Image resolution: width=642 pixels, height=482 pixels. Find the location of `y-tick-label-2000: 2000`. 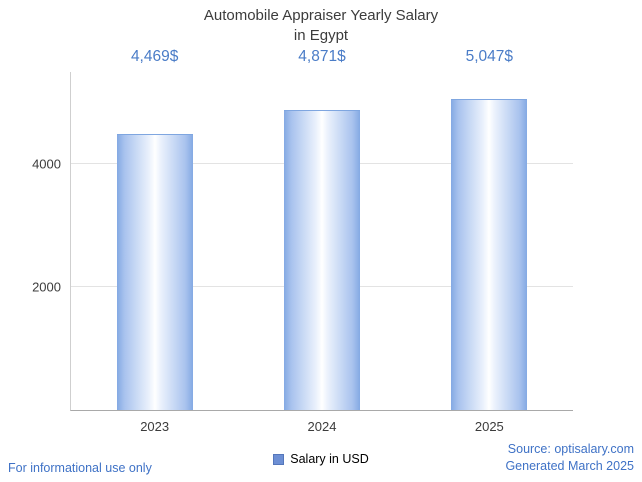

y-tick-label-2000: 2000 is located at coordinates (46, 287).